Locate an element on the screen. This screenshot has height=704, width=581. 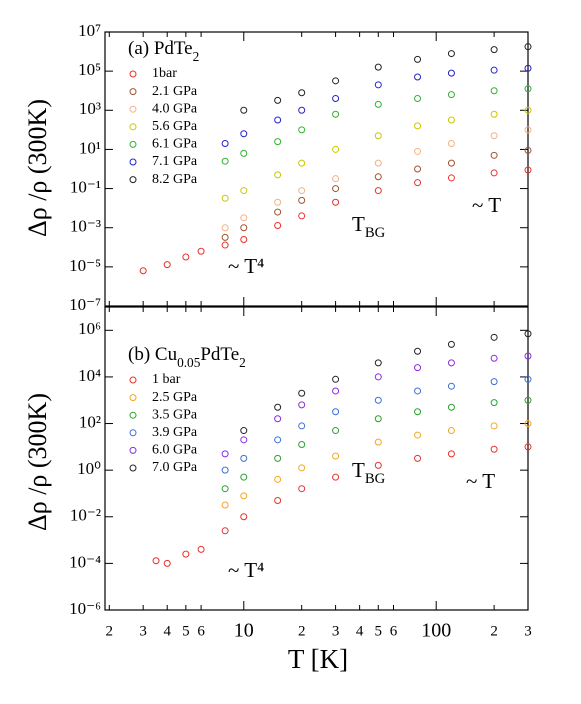
panel-label-part: (a) PdTe is located at coordinates (160, 48).